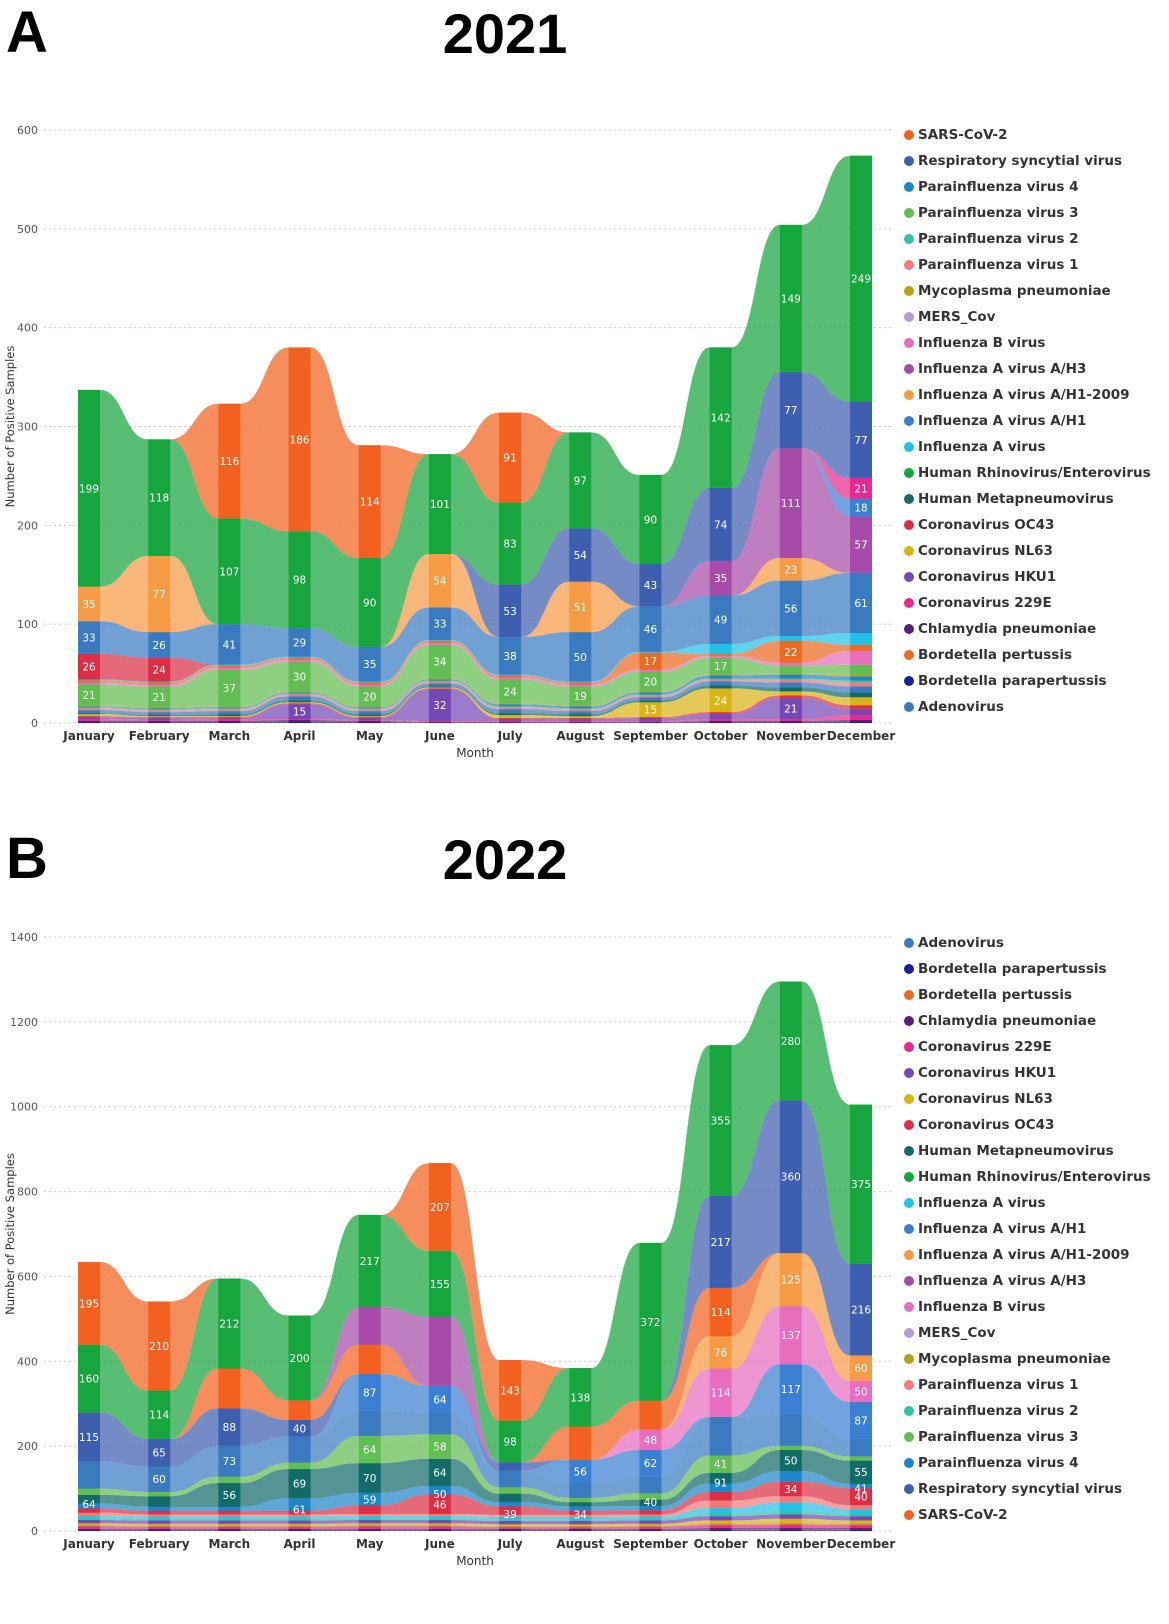 This screenshot has height=1624, width=1169. Describe the element at coordinates (510, 719) in the screenshot. I see `bar-coronavirus-oc43-july` at that location.